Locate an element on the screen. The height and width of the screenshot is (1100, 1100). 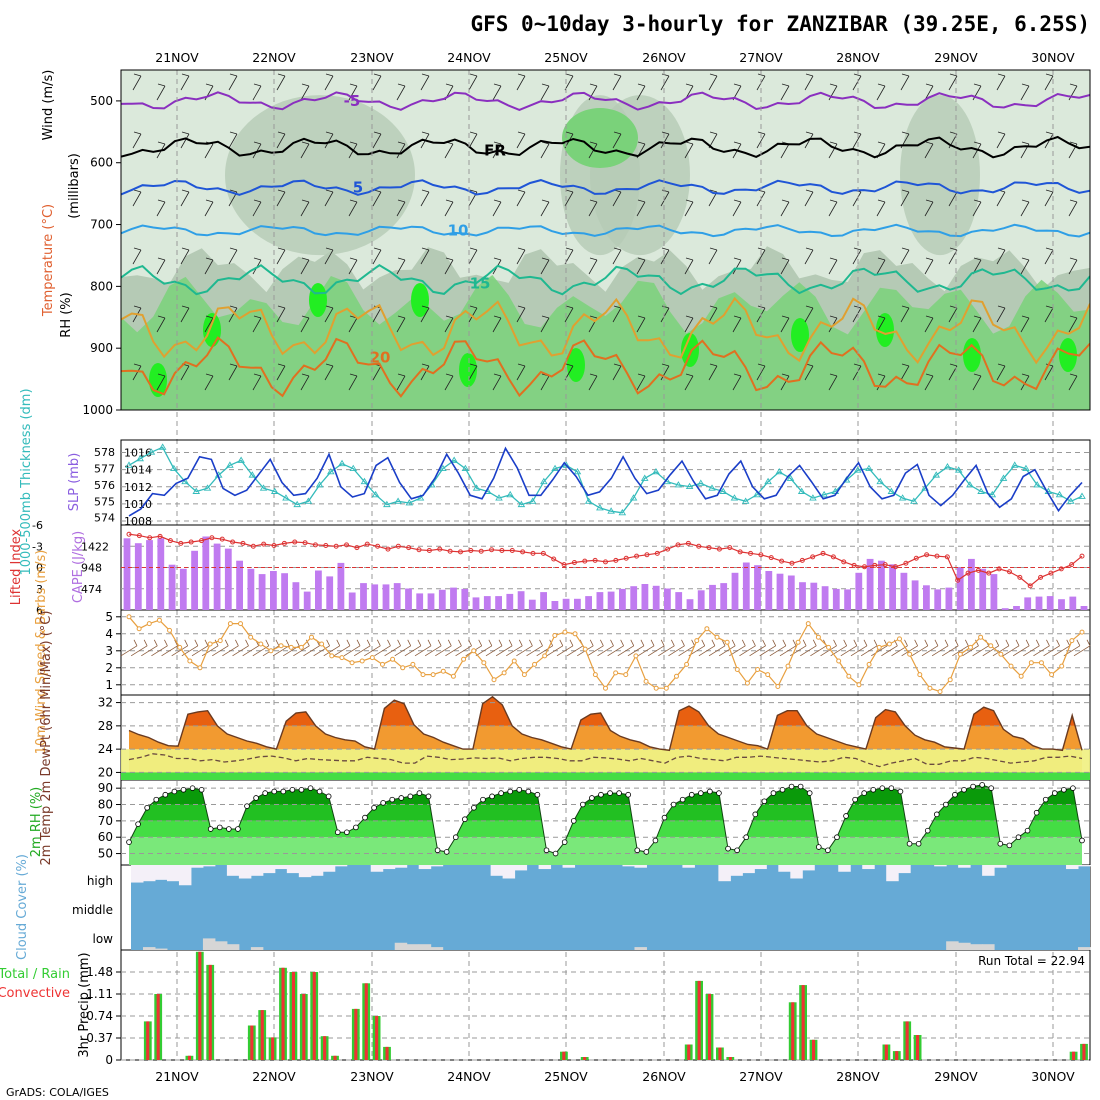
upper-ylabel-temp: Temperature (°C) is located at coordinates (48, 260).